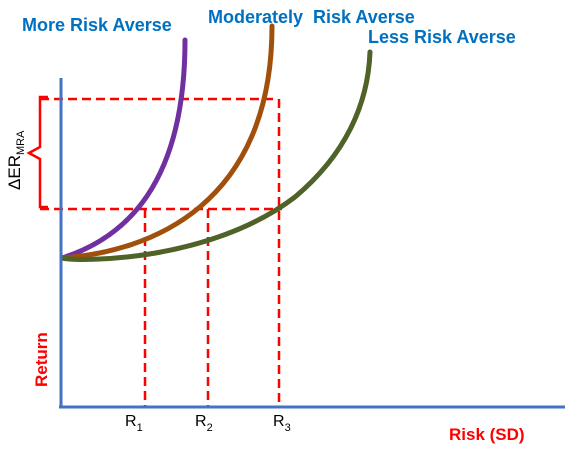 The image size is (566, 452). I want to click on x-tick-label-r2: R2, so click(204, 423).